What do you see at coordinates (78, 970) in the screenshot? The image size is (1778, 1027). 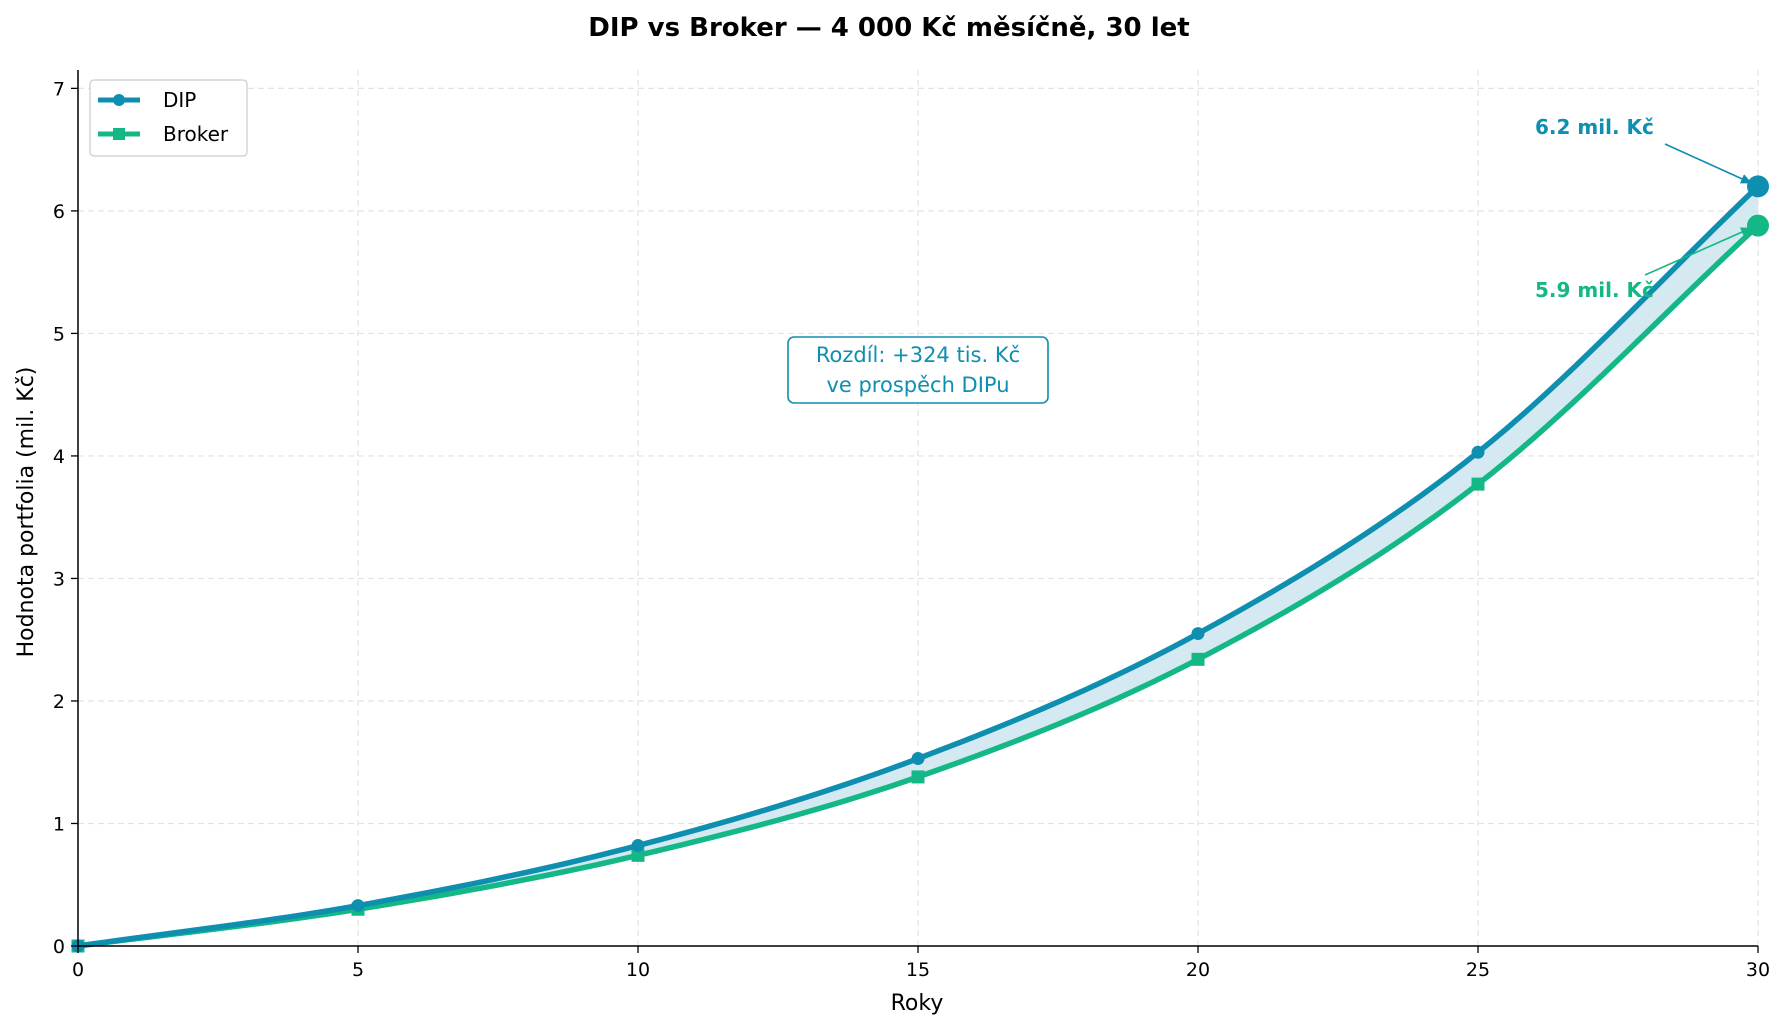 I see `x-tick-label: 0` at bounding box center [78, 970].